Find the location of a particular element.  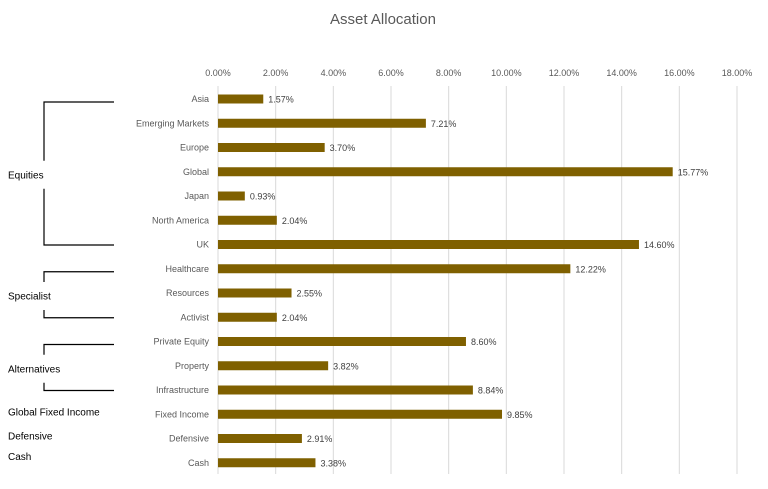

group-label: Equities is located at coordinates (26, 175).